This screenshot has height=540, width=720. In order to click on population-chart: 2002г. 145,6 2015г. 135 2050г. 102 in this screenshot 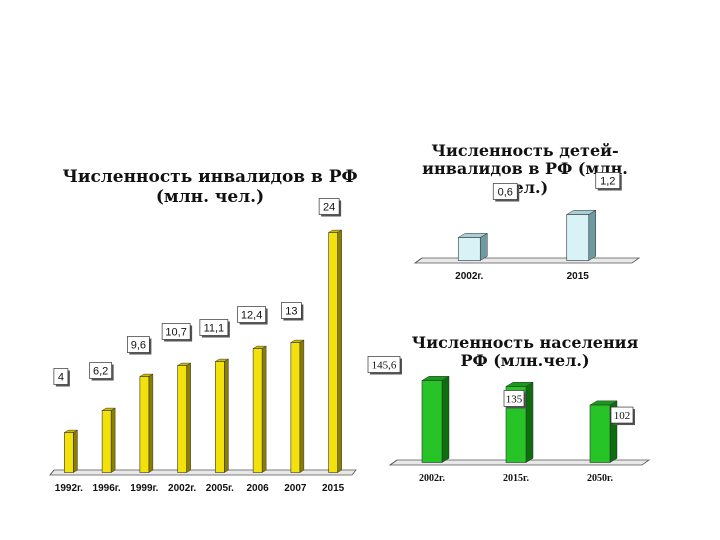, I will do `click(509, 420)`.